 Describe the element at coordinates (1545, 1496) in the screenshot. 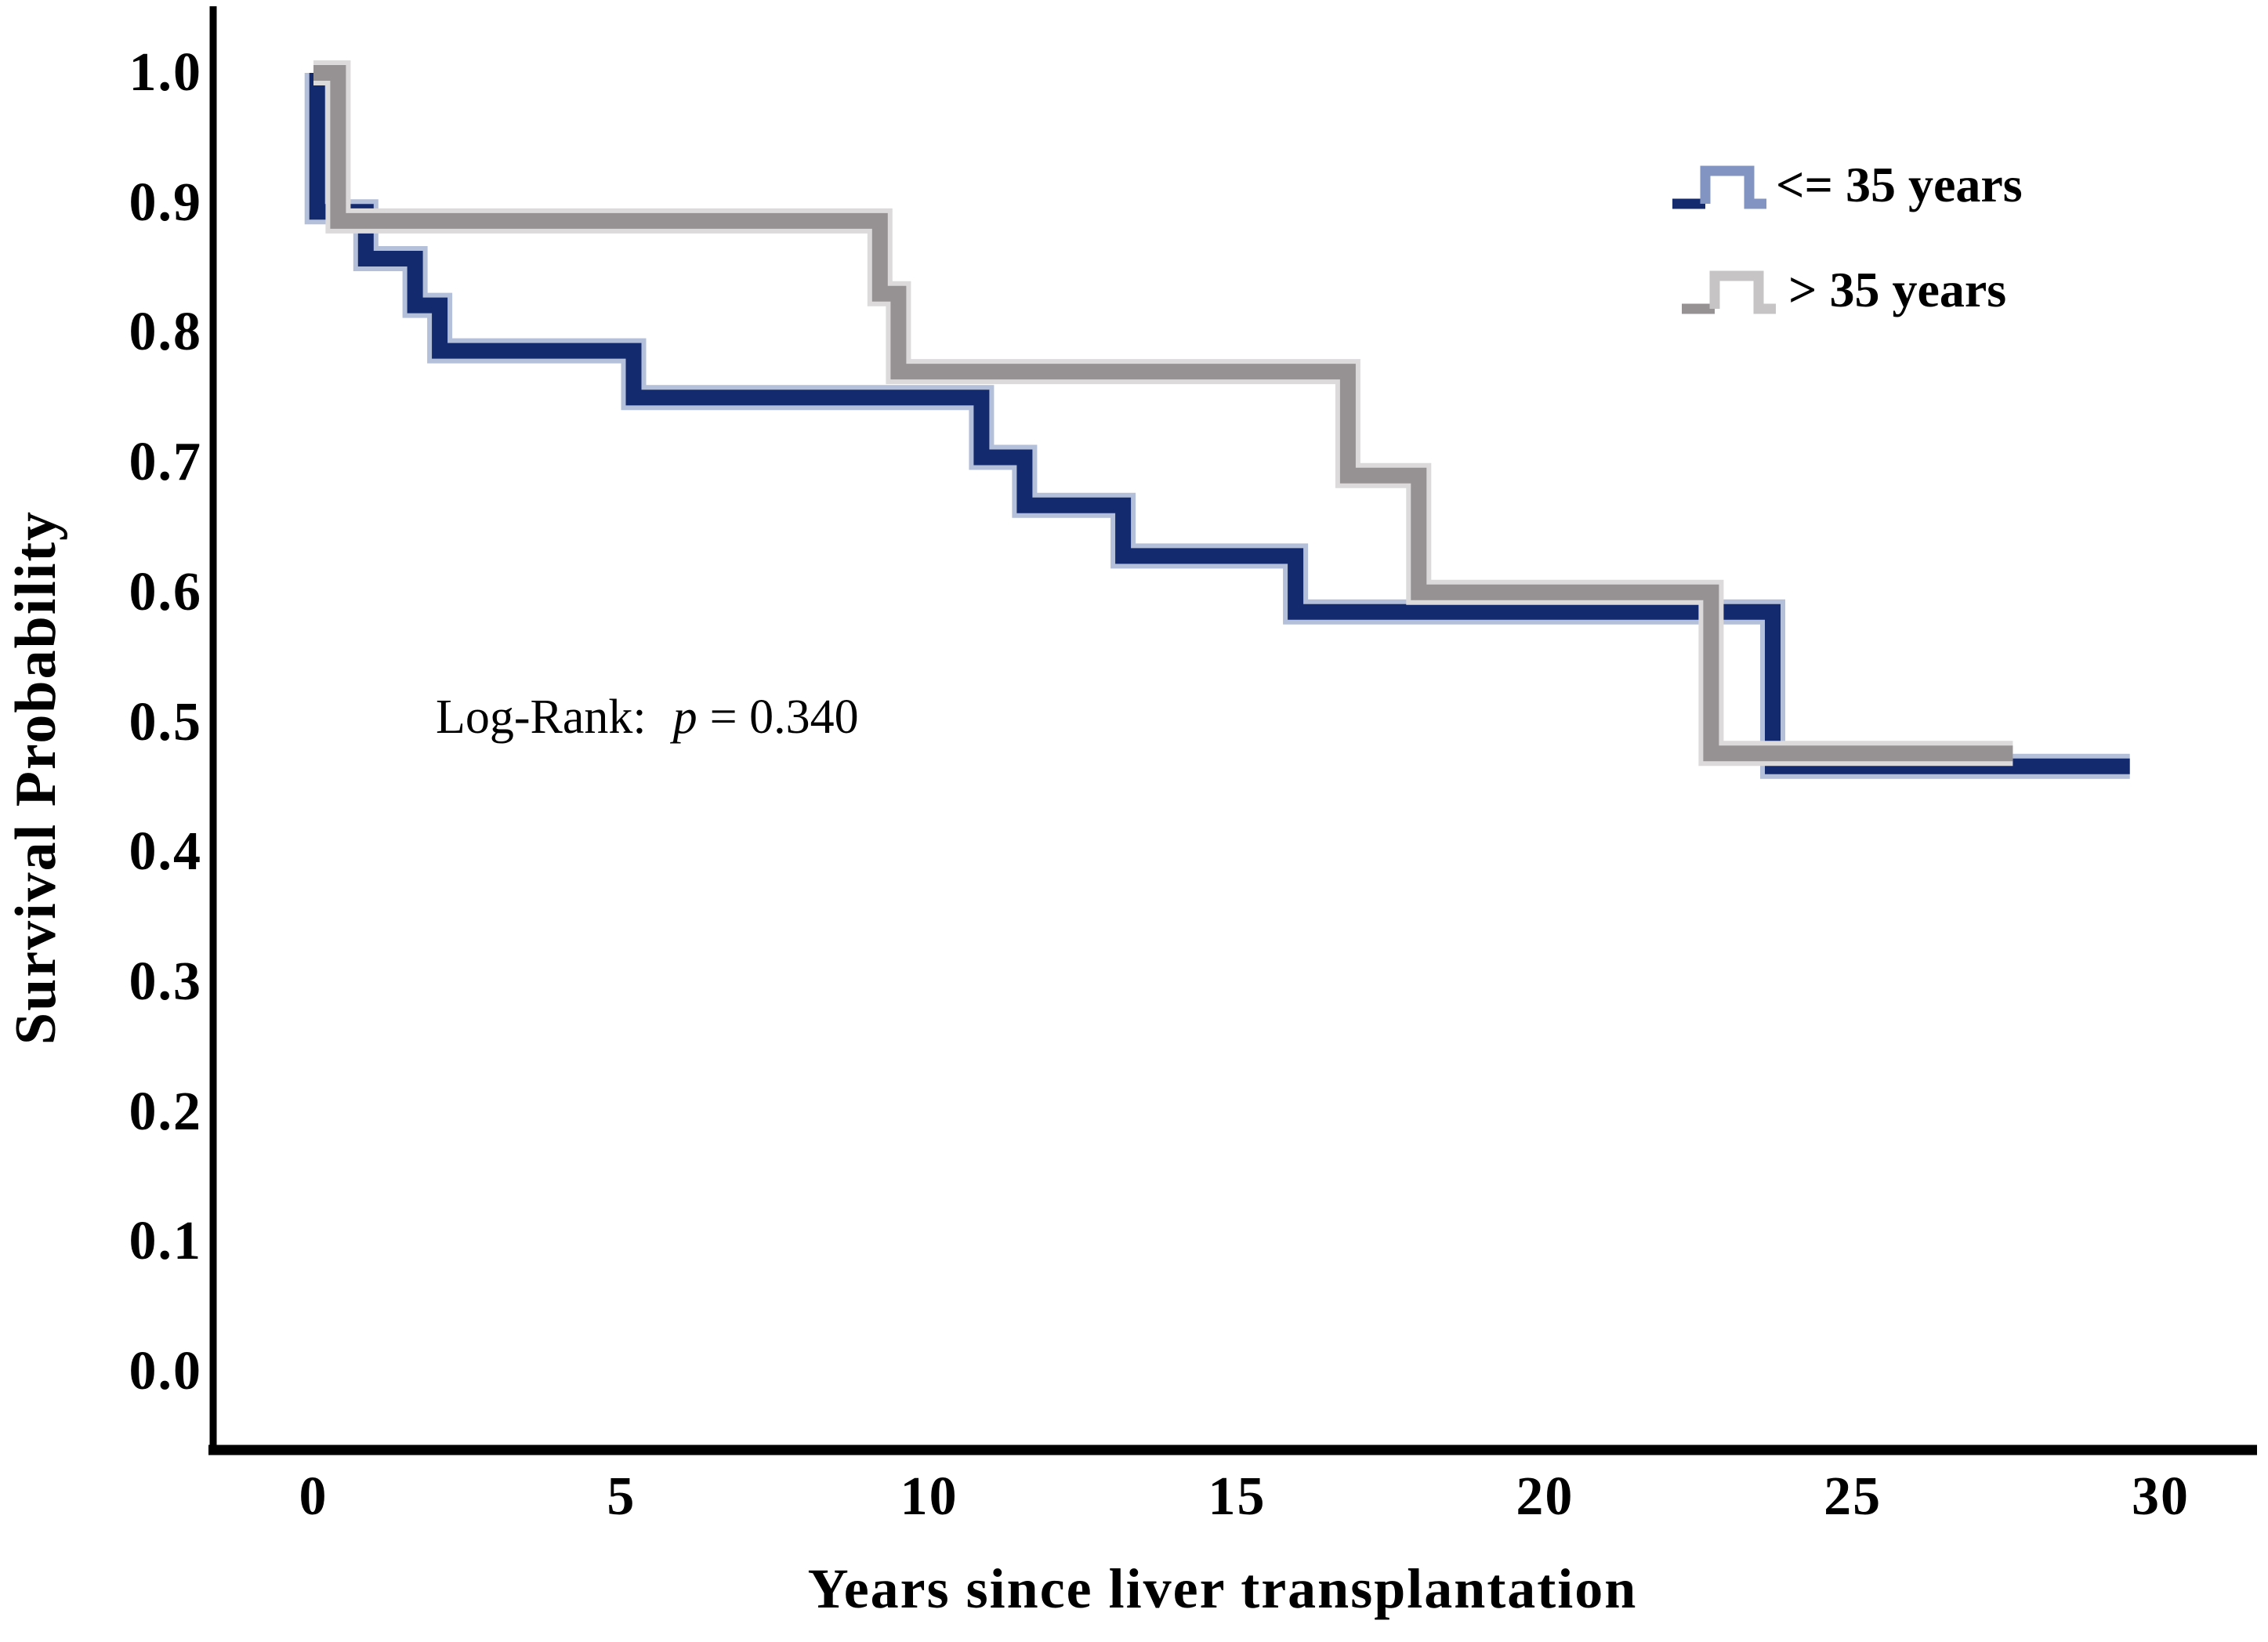

I see `x-tick-label: 20` at that location.